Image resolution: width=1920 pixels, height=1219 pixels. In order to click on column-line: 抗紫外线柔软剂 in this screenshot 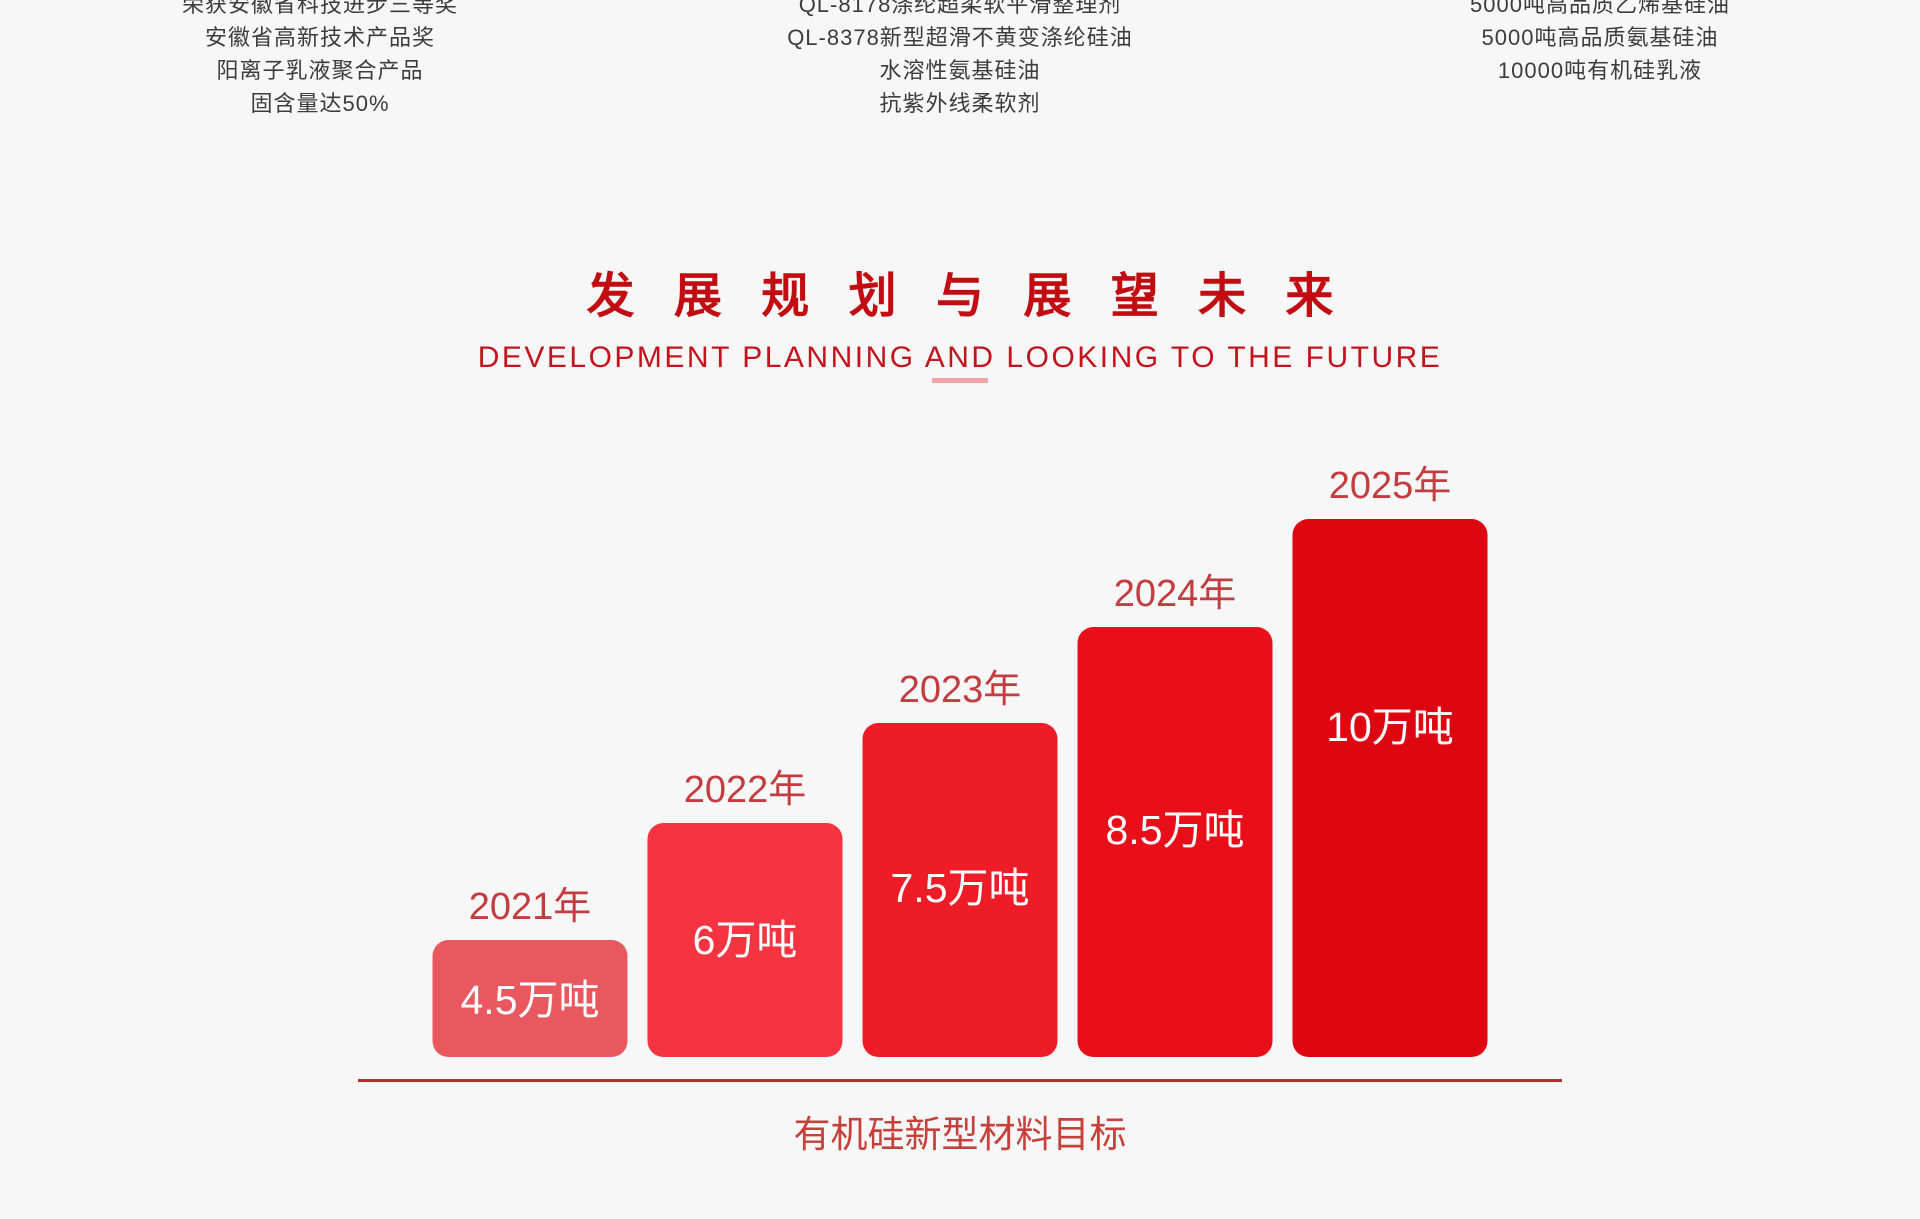, I will do `click(960, 103)`.